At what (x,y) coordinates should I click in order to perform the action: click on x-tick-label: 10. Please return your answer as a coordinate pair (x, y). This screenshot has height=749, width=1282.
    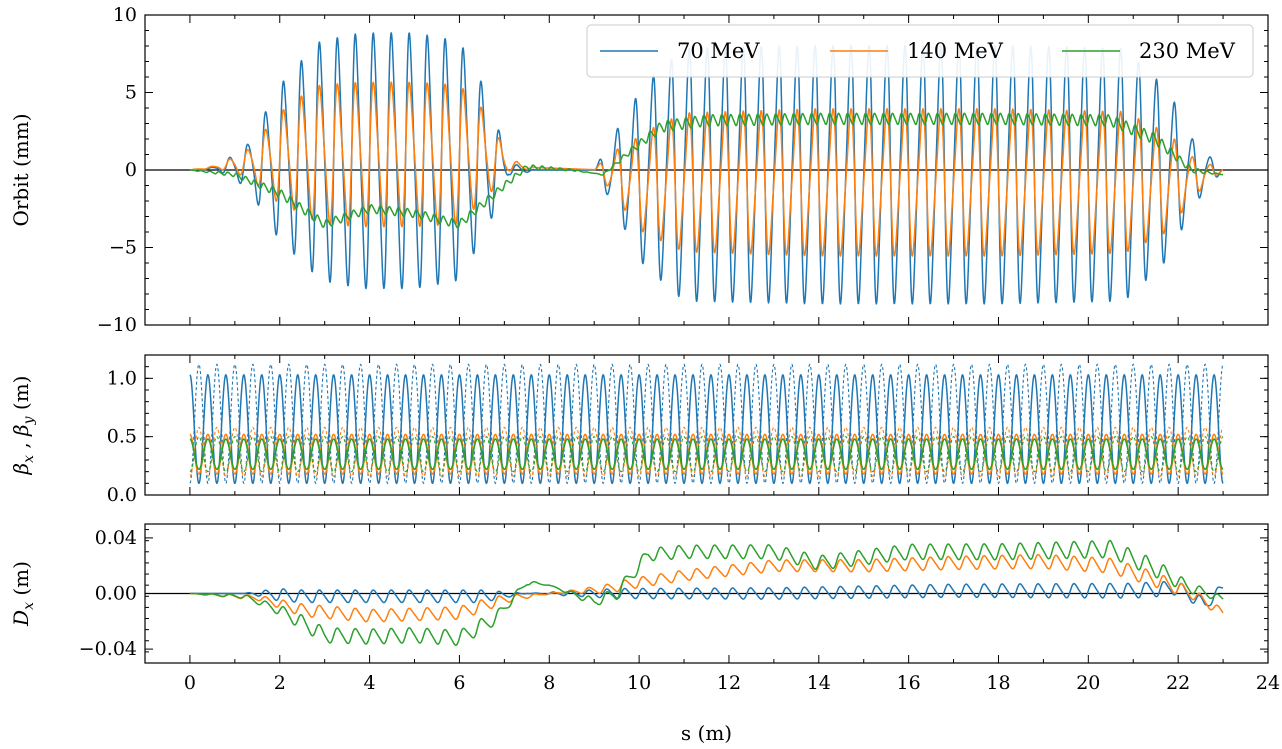
    Looking at the image, I should click on (639, 683).